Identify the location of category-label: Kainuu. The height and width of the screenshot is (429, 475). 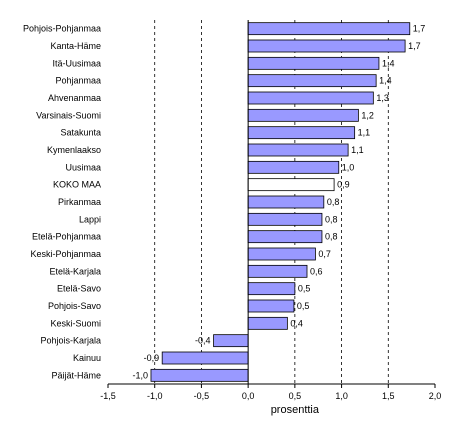
(87, 358).